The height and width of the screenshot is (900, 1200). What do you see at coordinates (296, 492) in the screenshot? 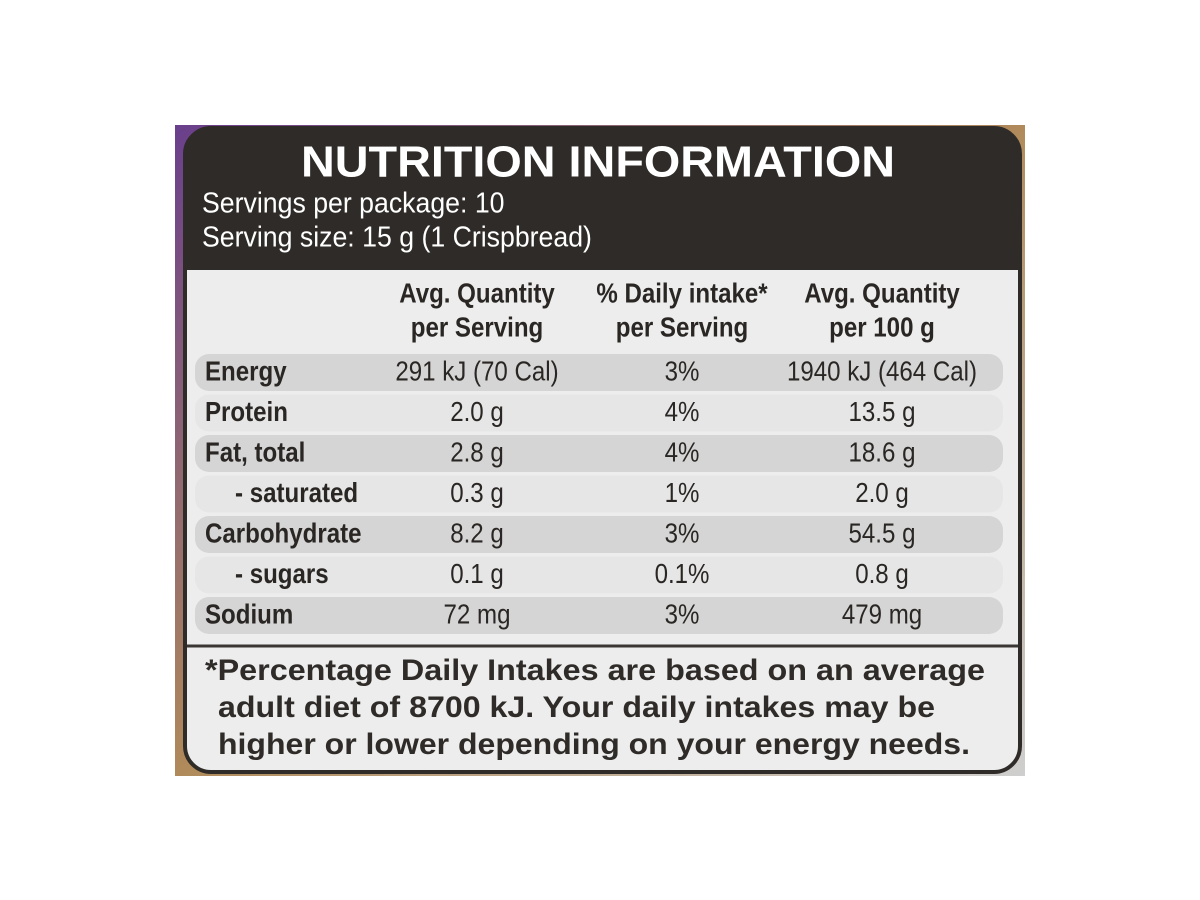
I see `row-label: - saturated` at bounding box center [296, 492].